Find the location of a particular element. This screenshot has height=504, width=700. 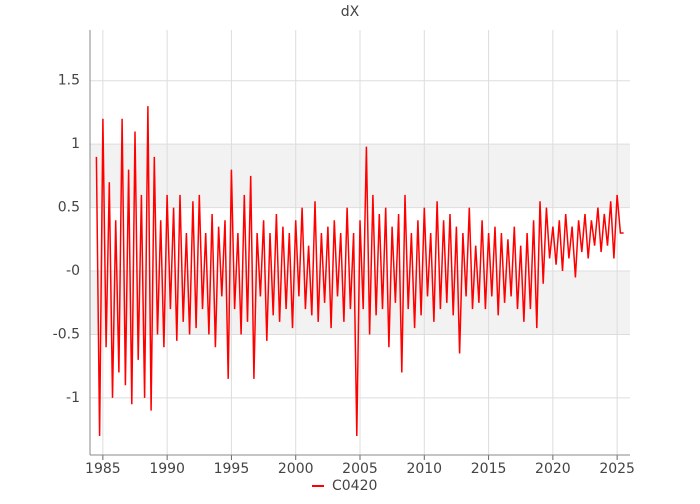

y-tick-label: 0.5 is located at coordinates (69, 208).